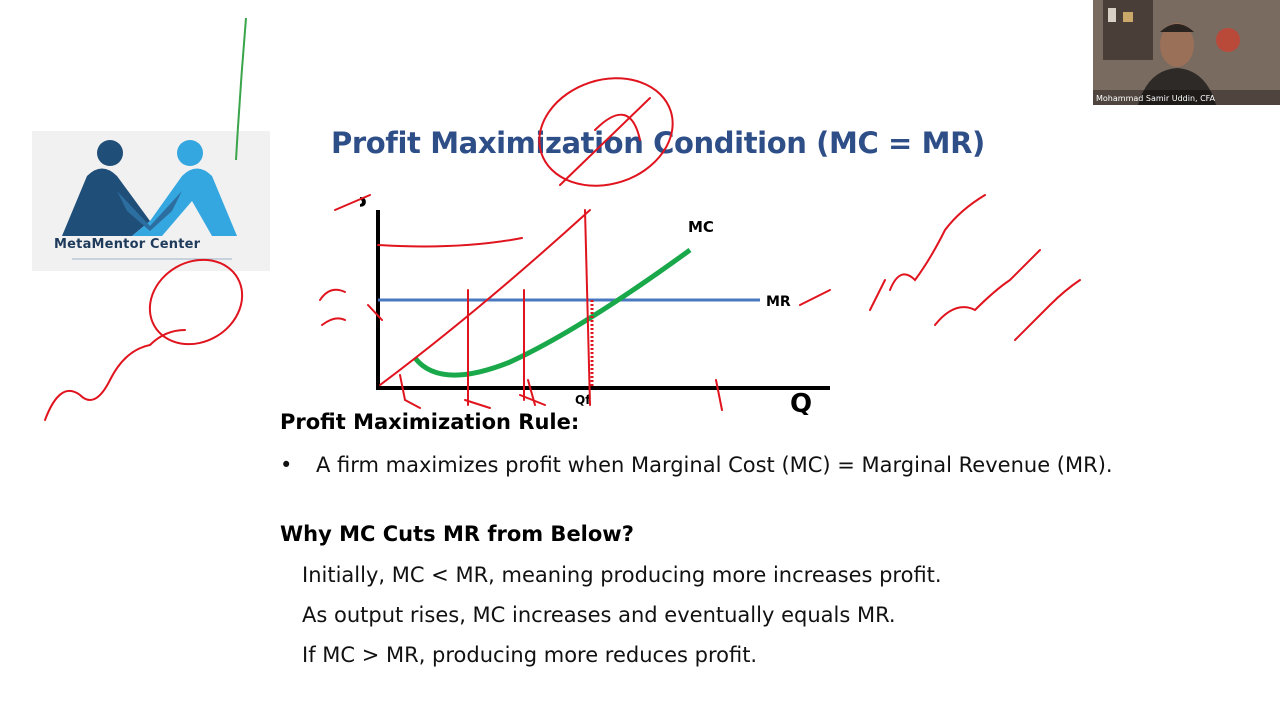 This screenshot has width=1280, height=720. I want to click on qf-label: Qf, so click(583, 400).